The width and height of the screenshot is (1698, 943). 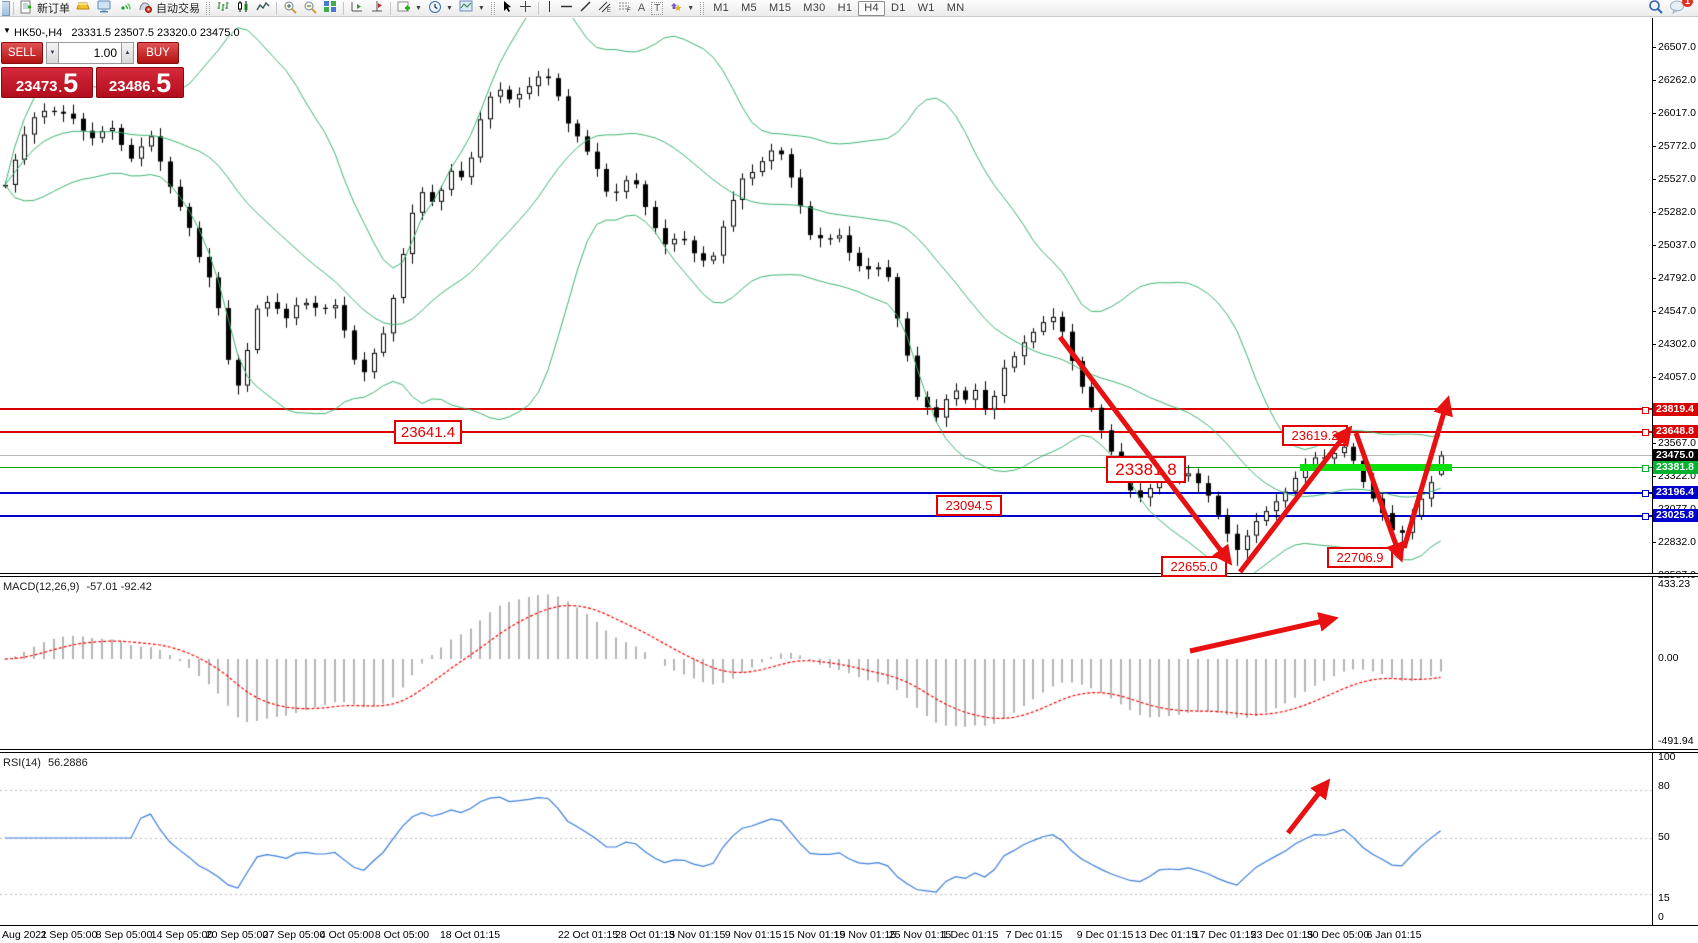 I want to click on price-callout-label: 22706.9, so click(x=1360, y=557).